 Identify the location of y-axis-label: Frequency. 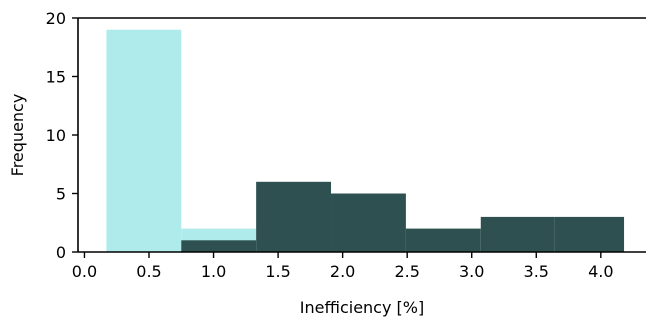
(17, 135).